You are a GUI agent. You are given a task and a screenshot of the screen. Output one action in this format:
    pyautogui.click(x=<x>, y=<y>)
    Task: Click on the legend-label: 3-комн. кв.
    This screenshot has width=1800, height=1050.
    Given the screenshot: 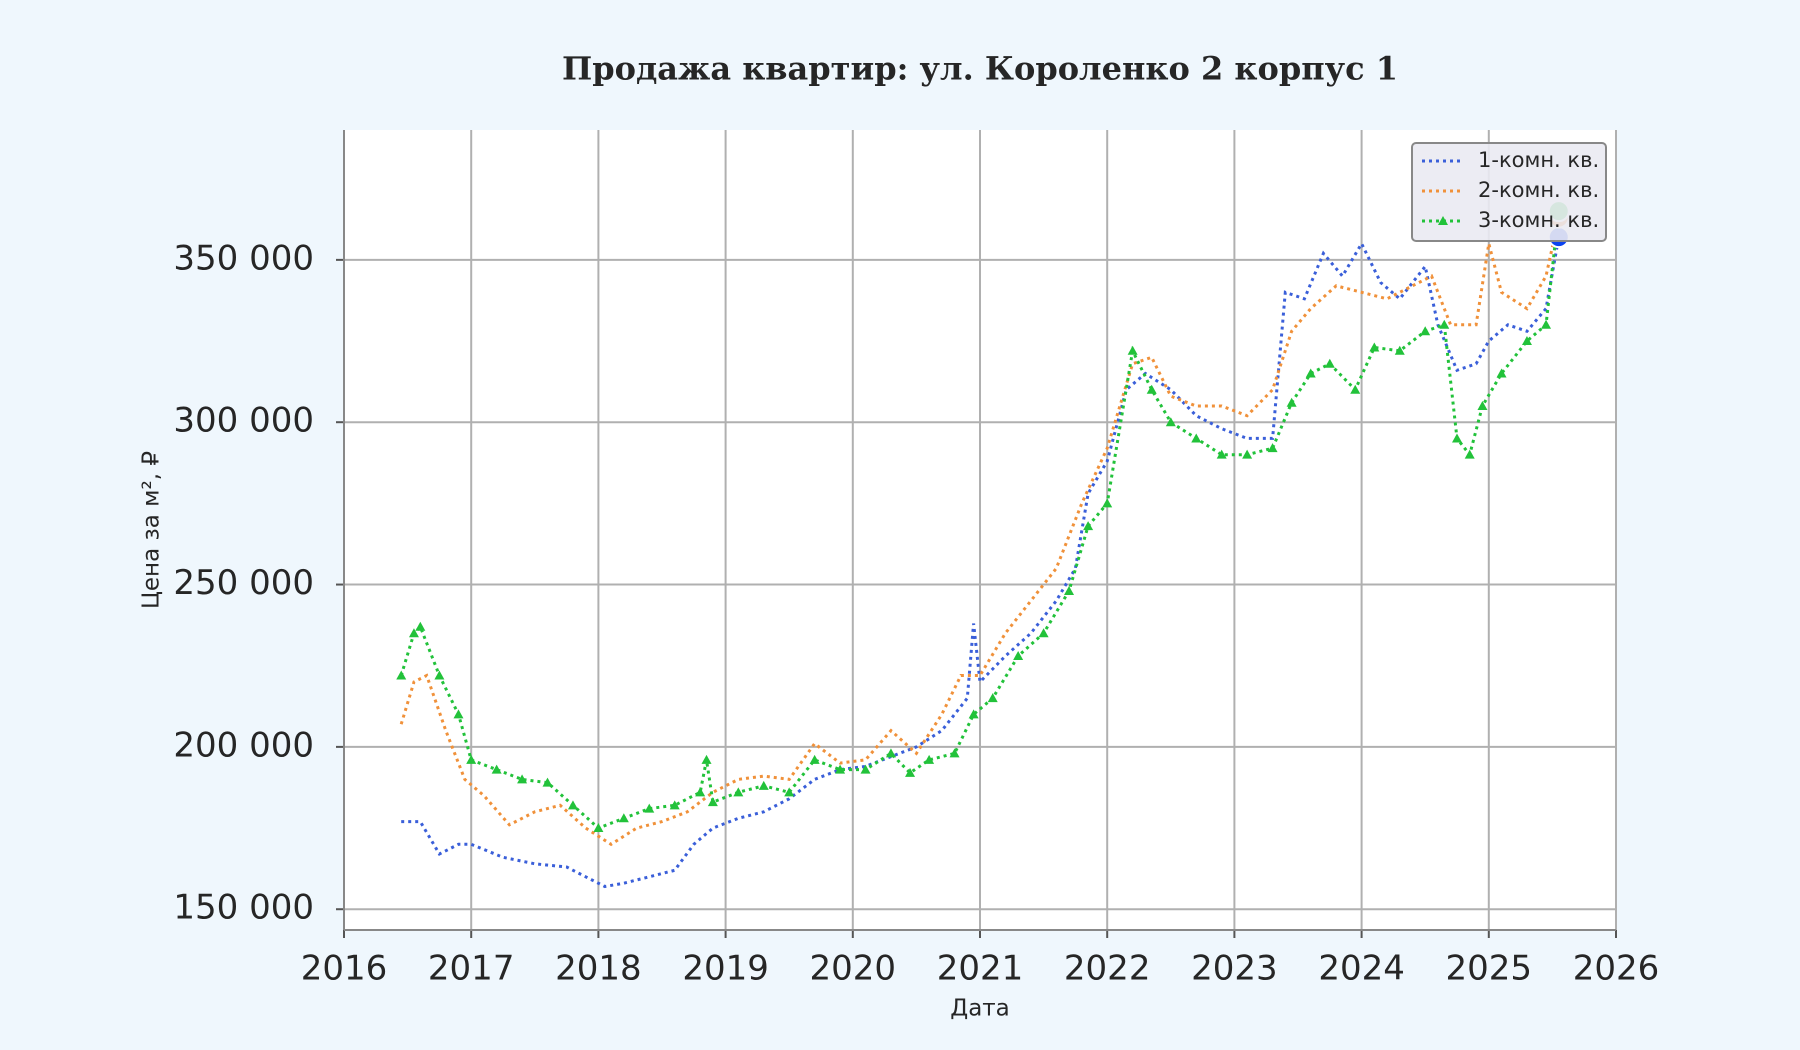 What is the action you would take?
    pyautogui.click(x=1538, y=220)
    